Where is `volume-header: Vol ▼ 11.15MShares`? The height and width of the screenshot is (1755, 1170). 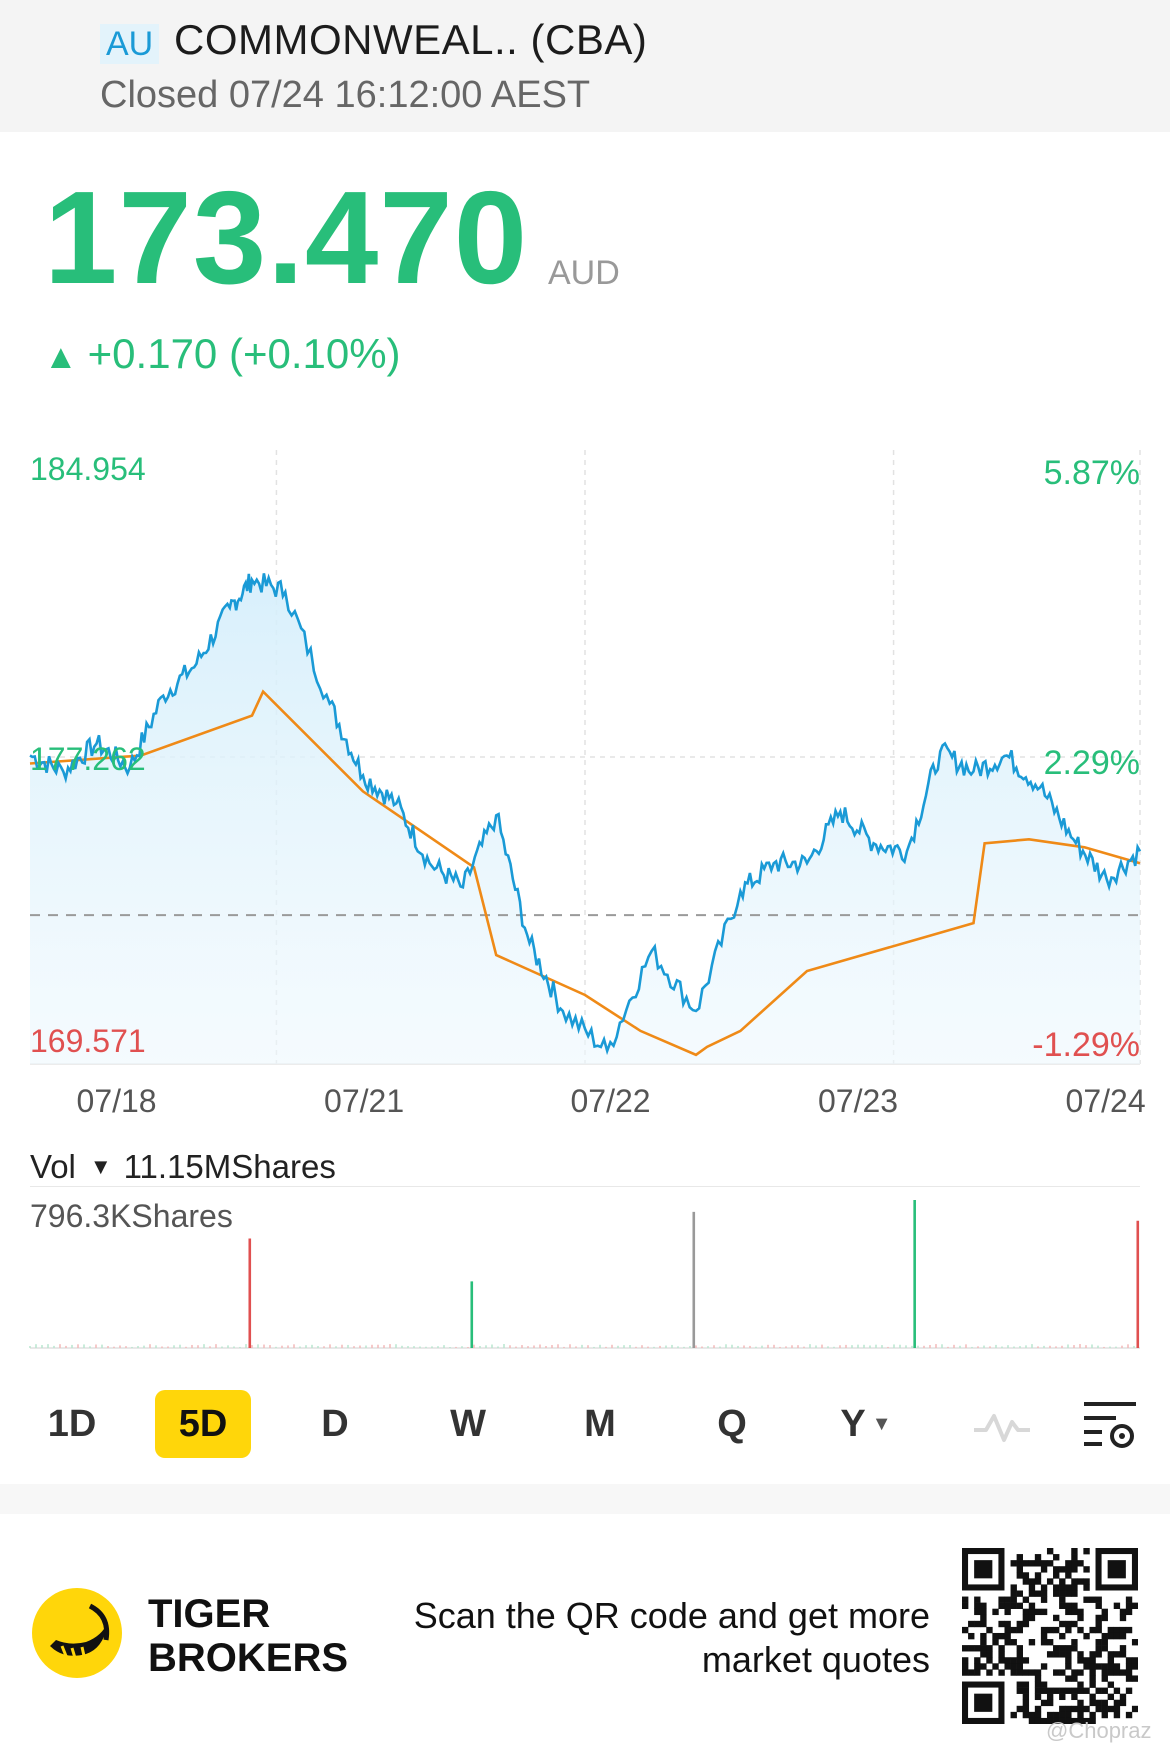
volume-header: Vol ▼ 11.15MShares is located at coordinates (183, 1167).